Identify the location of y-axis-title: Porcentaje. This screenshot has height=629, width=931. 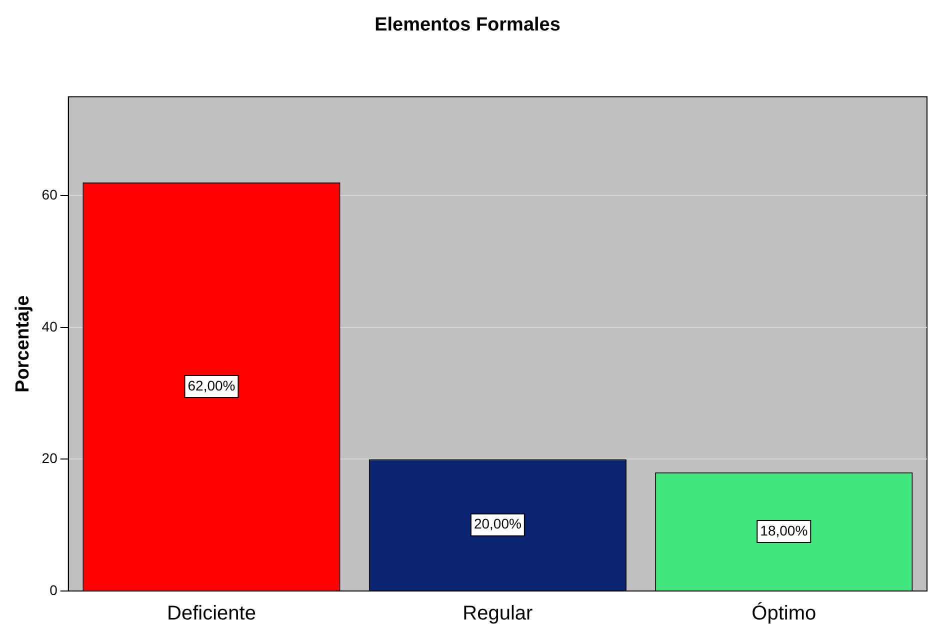
(23, 343).